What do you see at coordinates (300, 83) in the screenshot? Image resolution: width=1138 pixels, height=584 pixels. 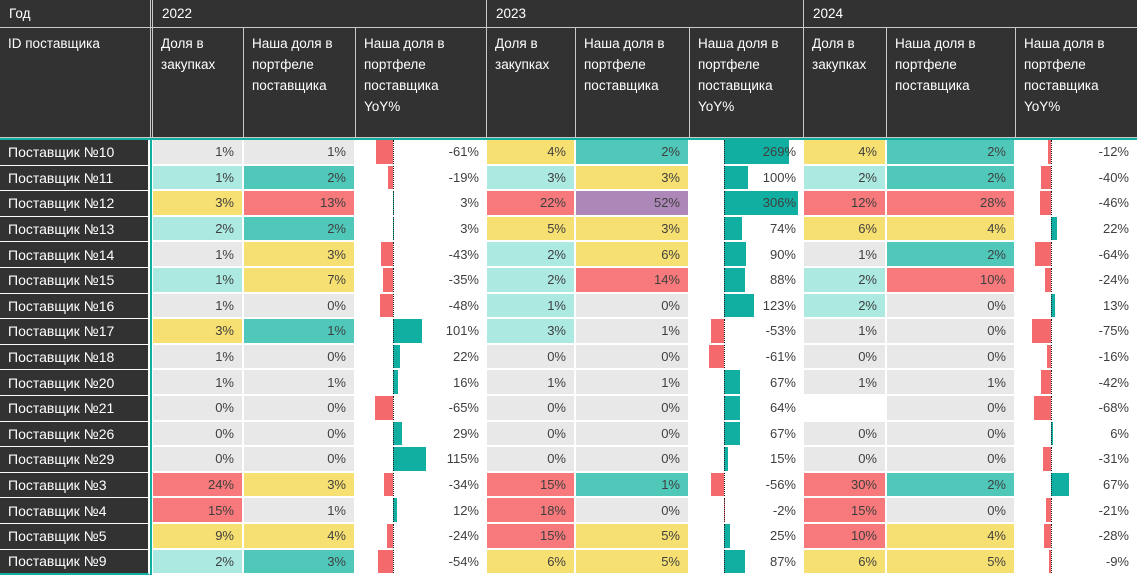 I see `col-header-2022-our-share: Наша доля в портфеле поставщика` at bounding box center [300, 83].